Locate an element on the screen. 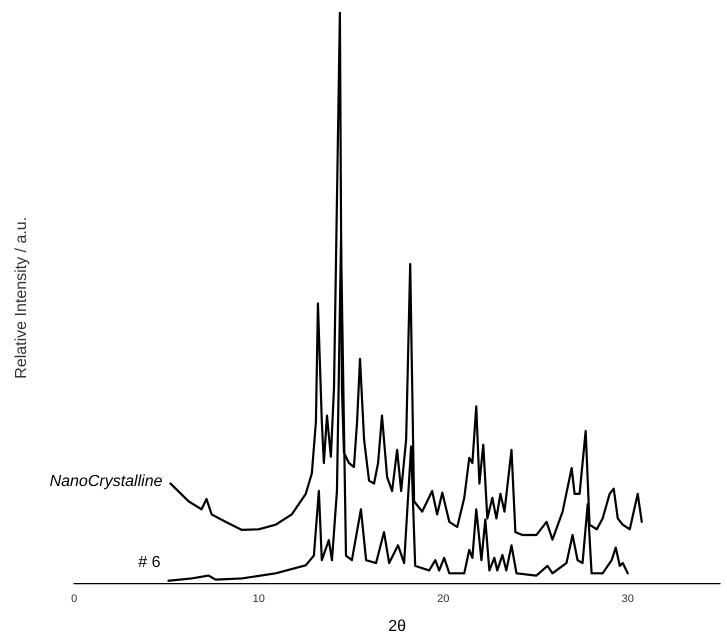  x-tick-label: 0 is located at coordinates (74, 599).